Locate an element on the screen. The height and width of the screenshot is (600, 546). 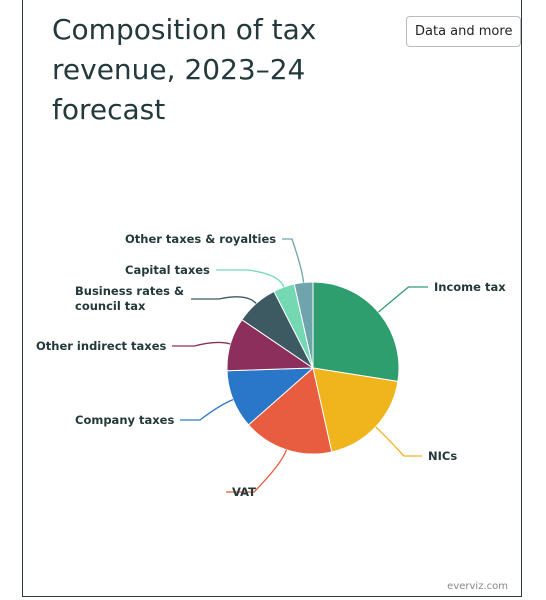
slice-label: Business rates & council tax is located at coordinates (130, 298).